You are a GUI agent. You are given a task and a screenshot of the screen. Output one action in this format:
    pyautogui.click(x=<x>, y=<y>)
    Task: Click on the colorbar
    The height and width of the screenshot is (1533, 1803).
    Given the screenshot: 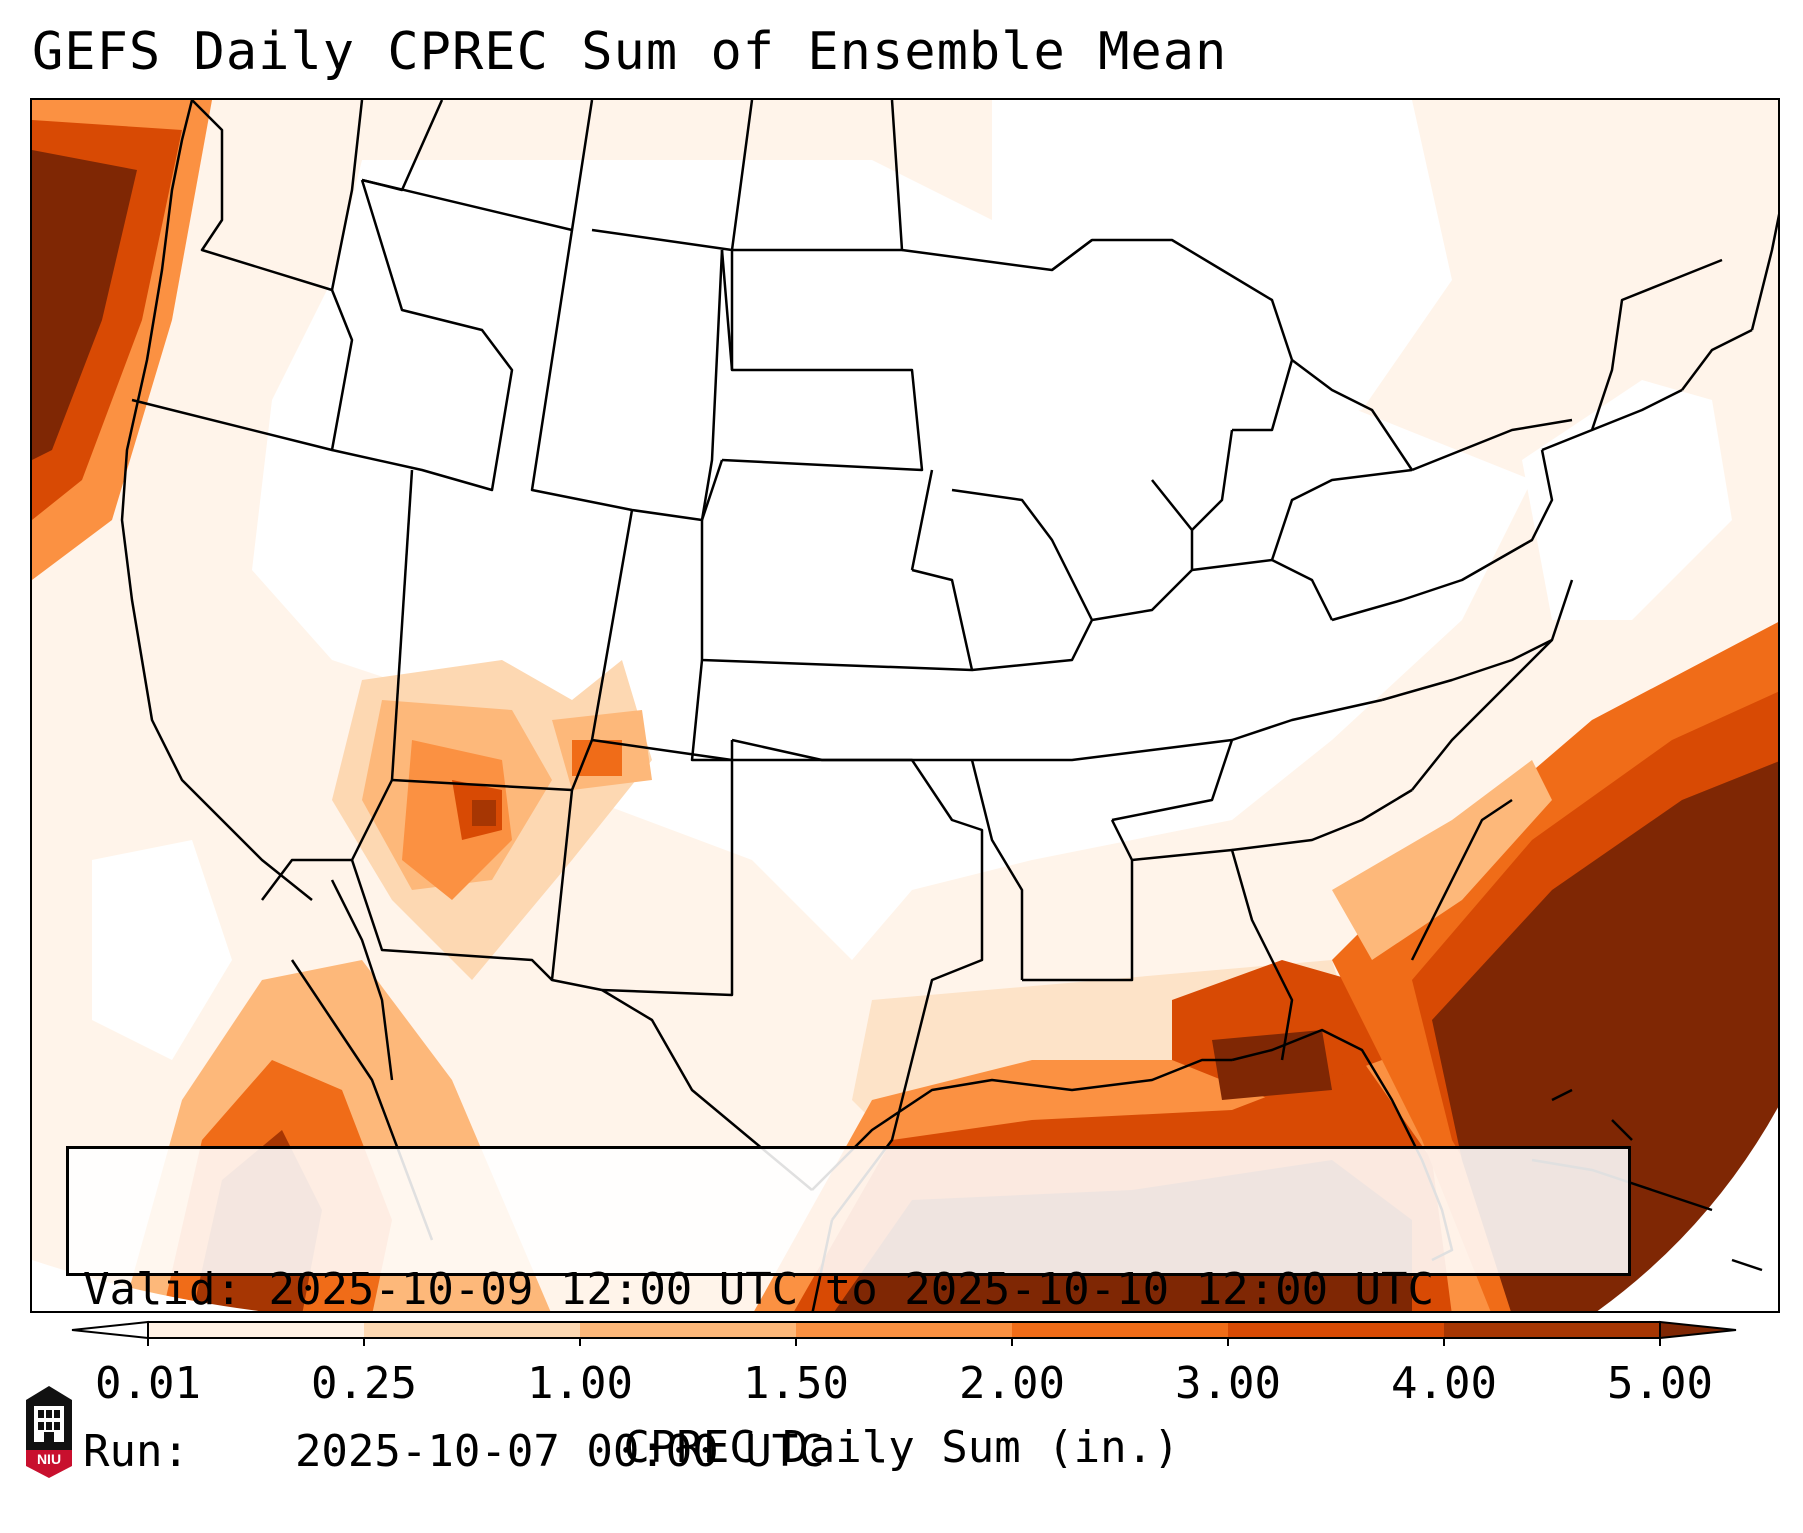 What is the action you would take?
    pyautogui.click(x=904, y=1333)
    